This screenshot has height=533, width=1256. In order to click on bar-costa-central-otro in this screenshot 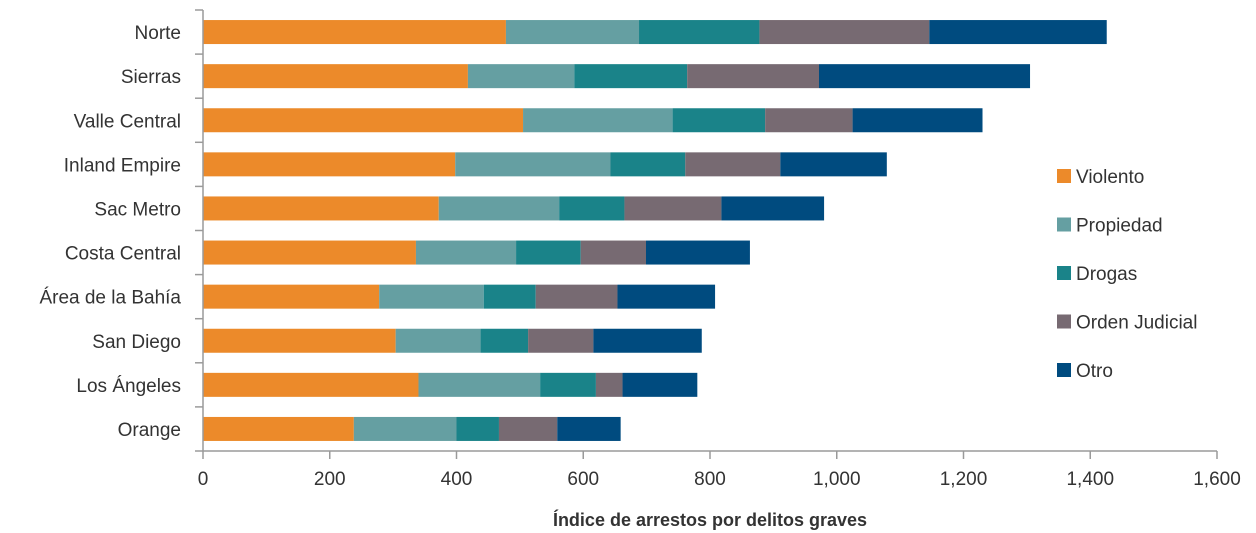, I will do `click(697, 252)`.